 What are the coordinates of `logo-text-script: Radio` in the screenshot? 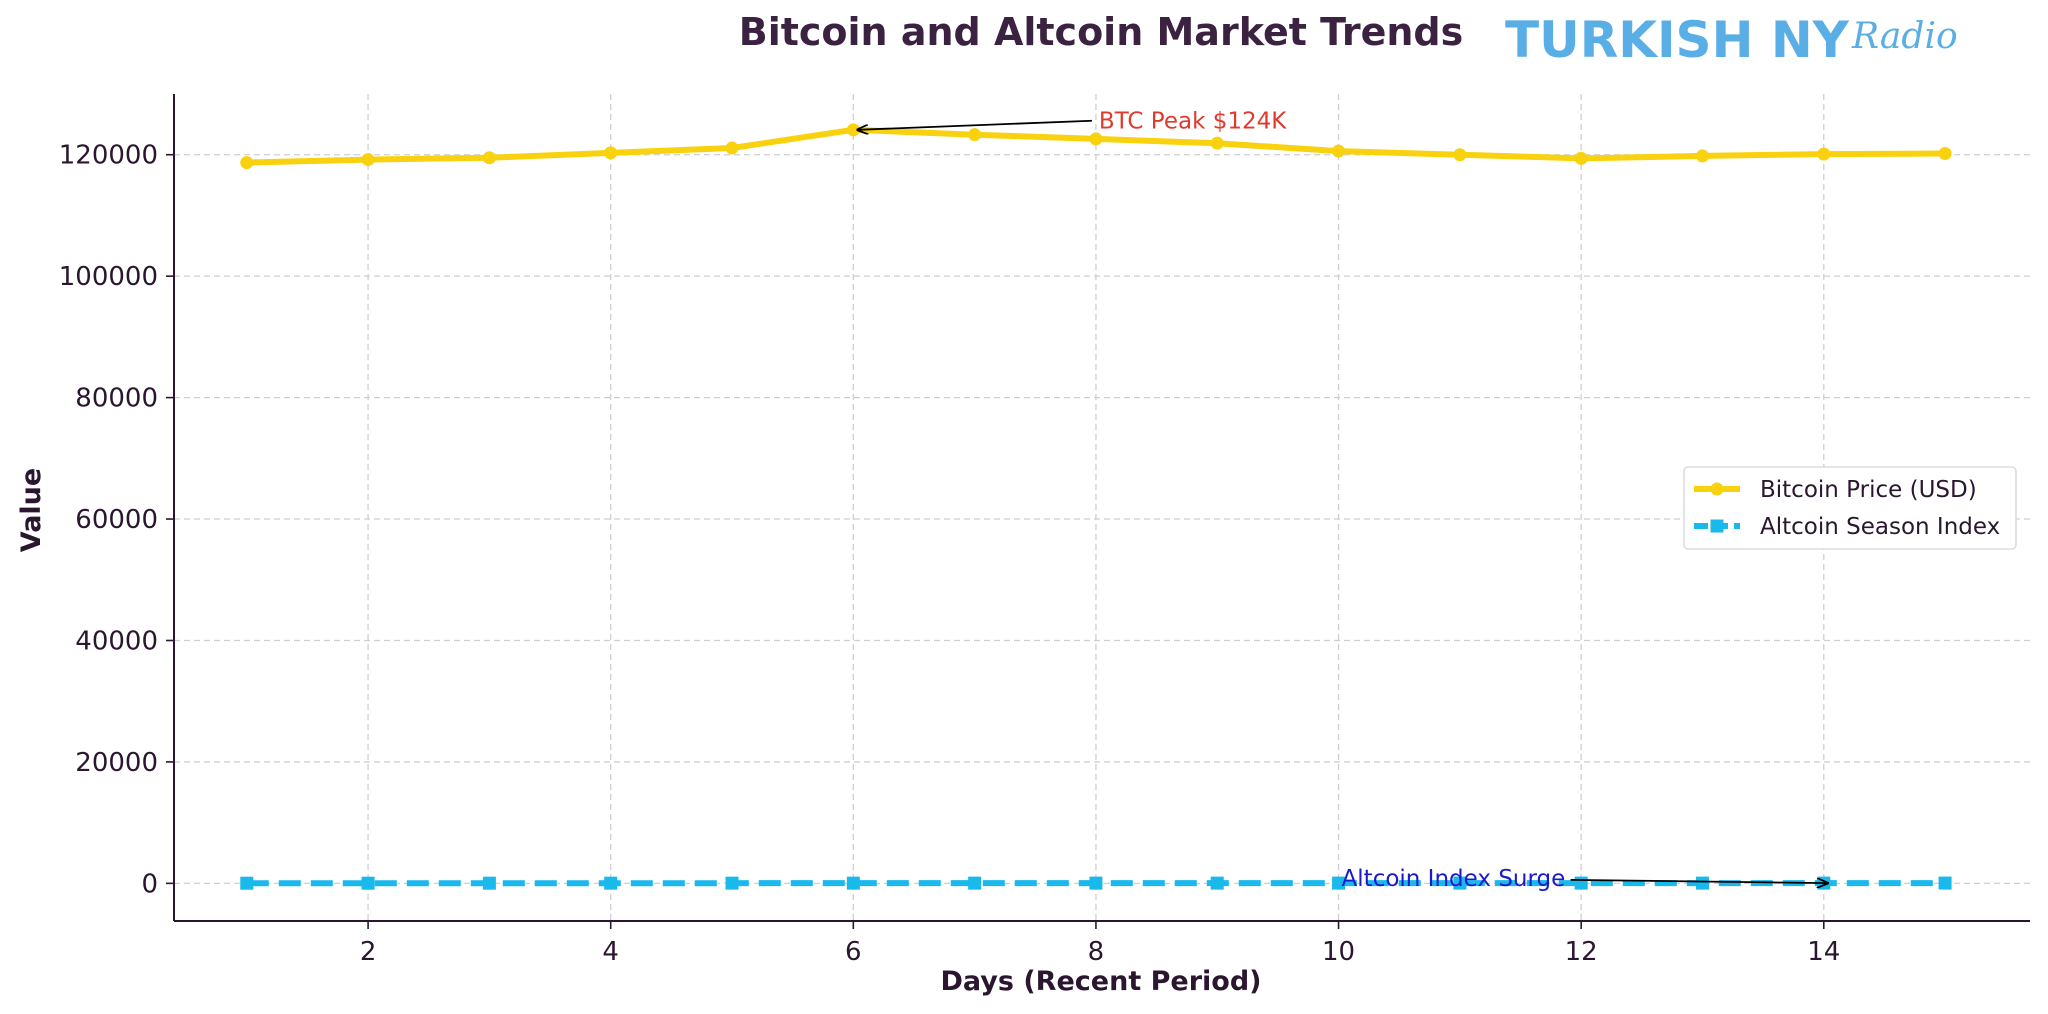 It's located at (1904, 36).